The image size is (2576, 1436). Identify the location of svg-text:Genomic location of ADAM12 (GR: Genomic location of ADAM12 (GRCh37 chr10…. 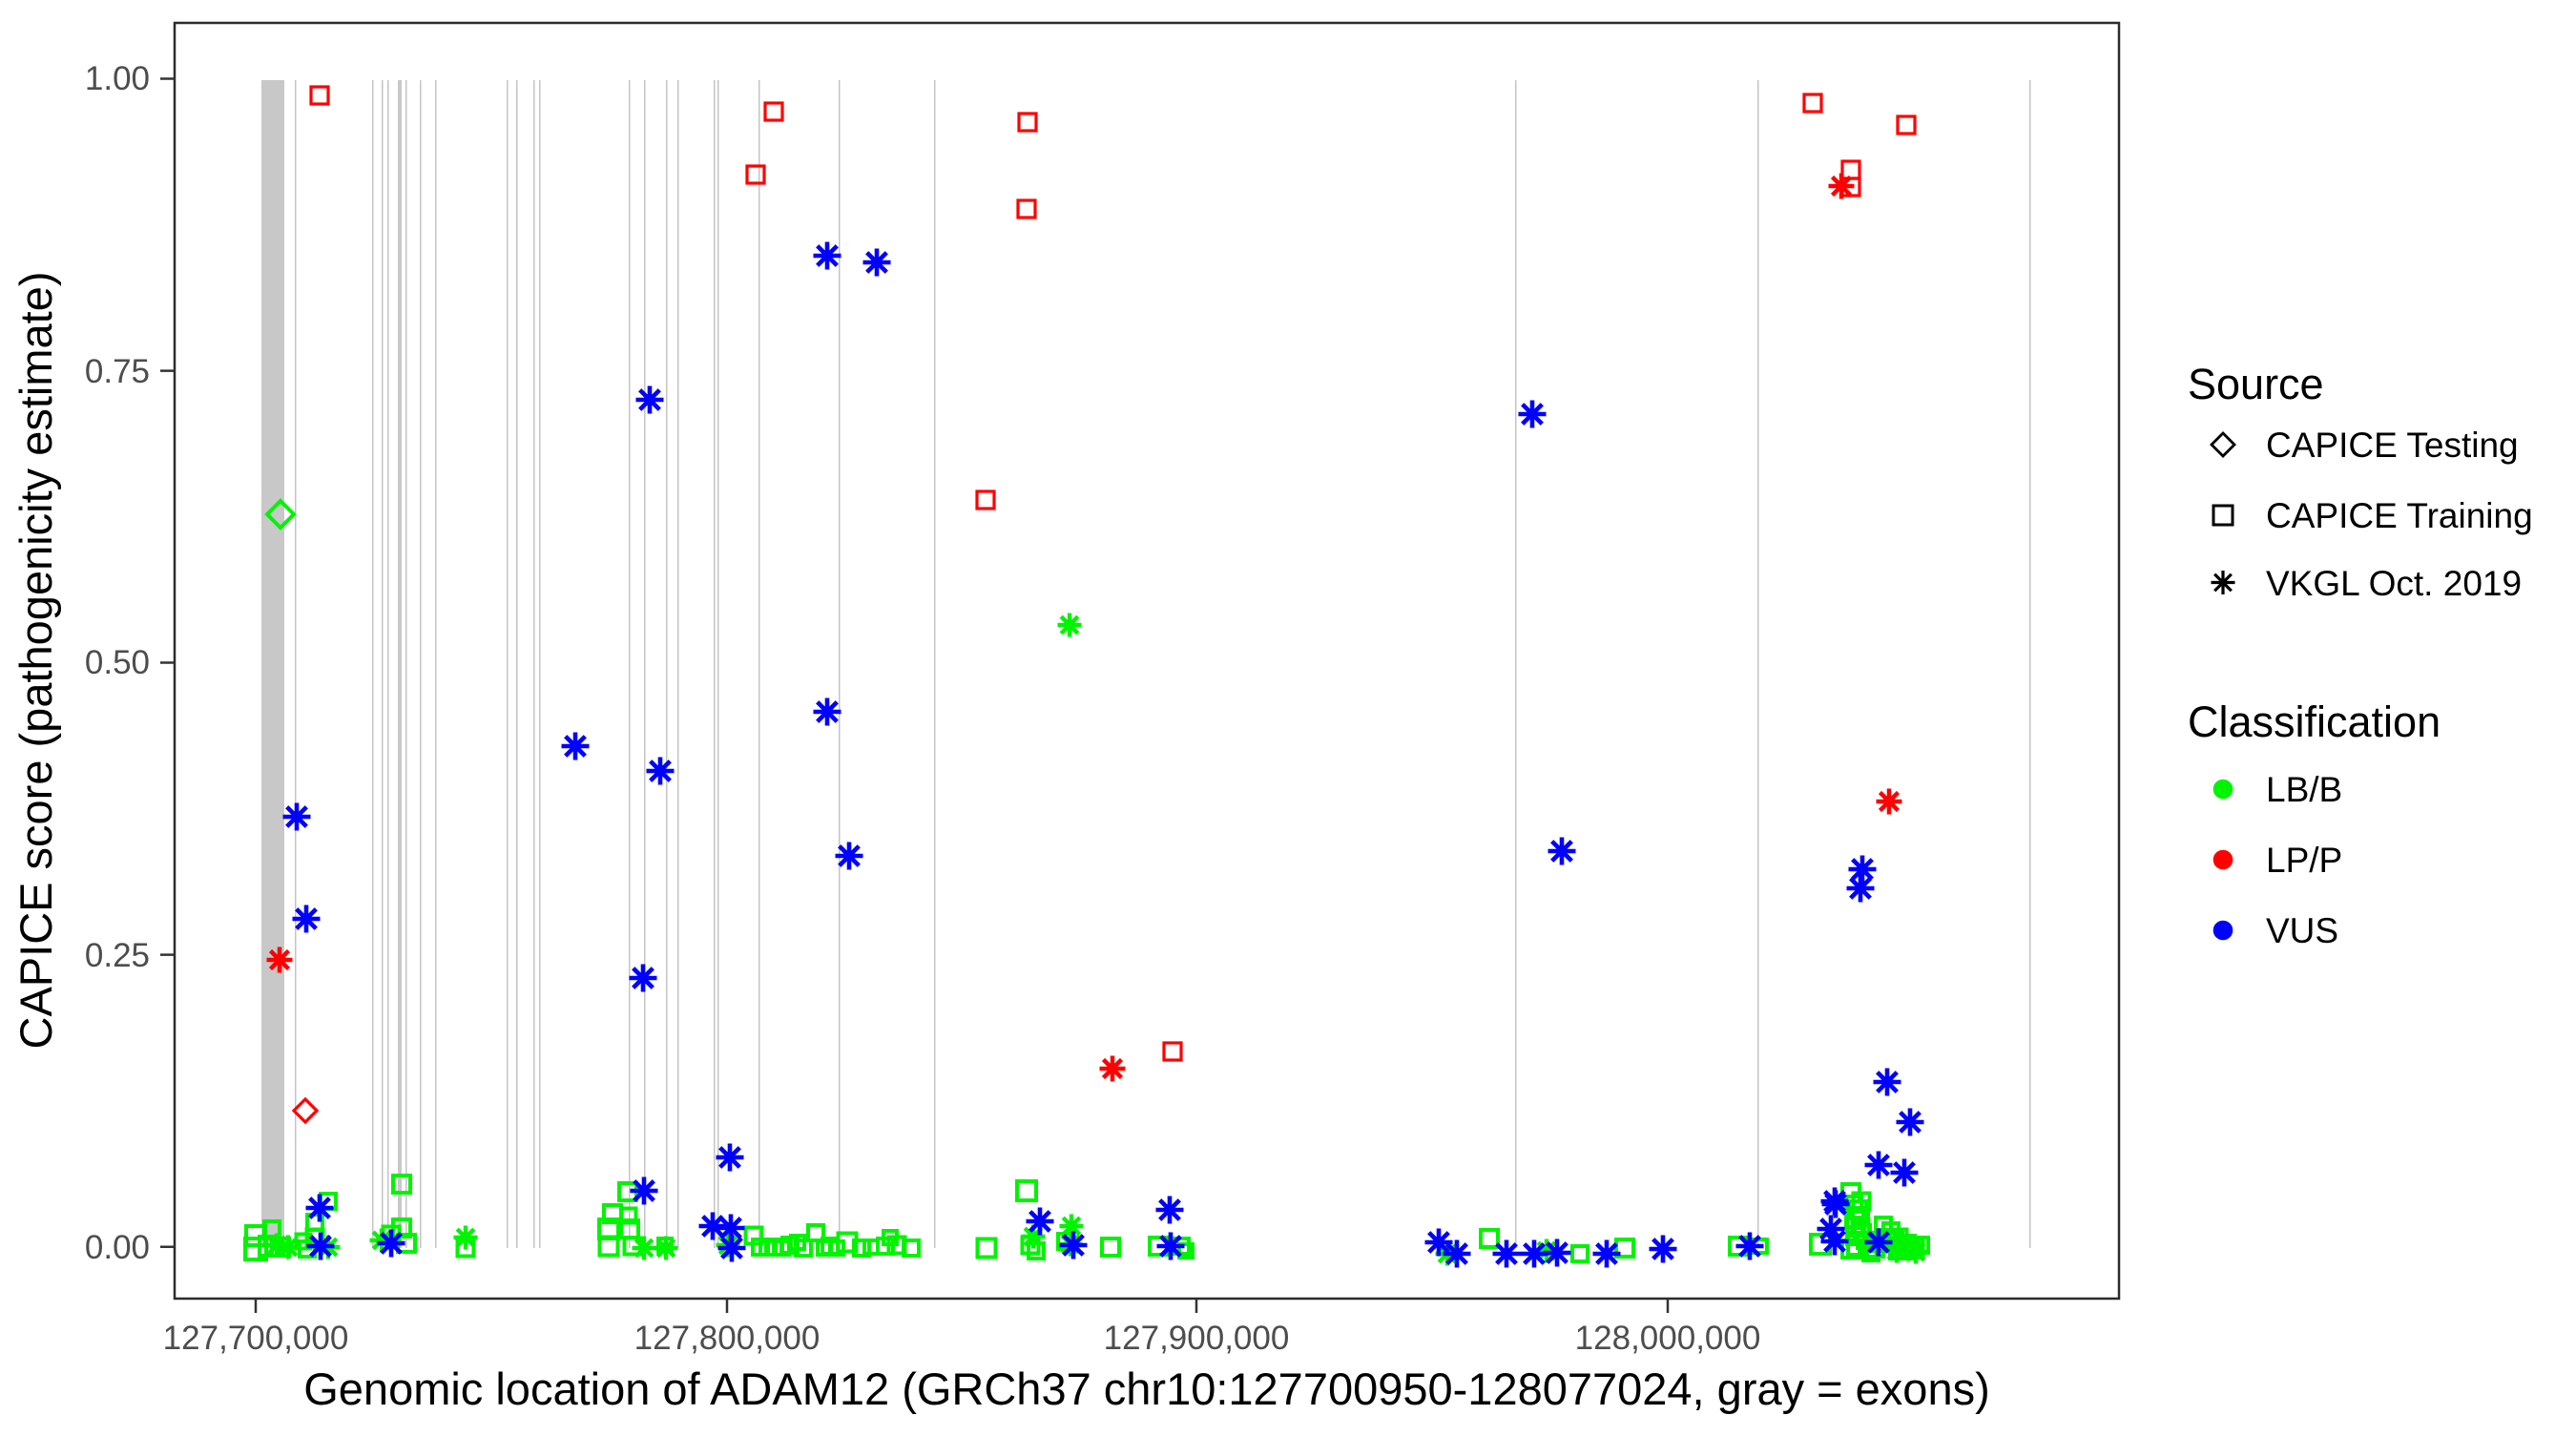
(1146, 1388).